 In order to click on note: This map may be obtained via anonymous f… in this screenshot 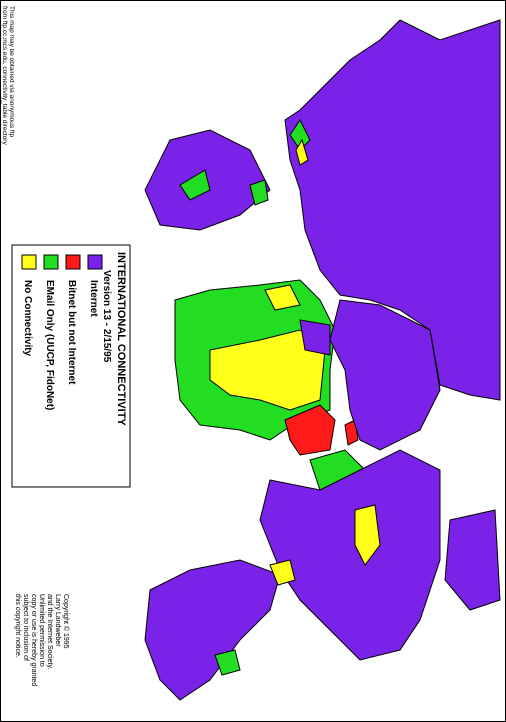, I will do `click(8, 75)`.